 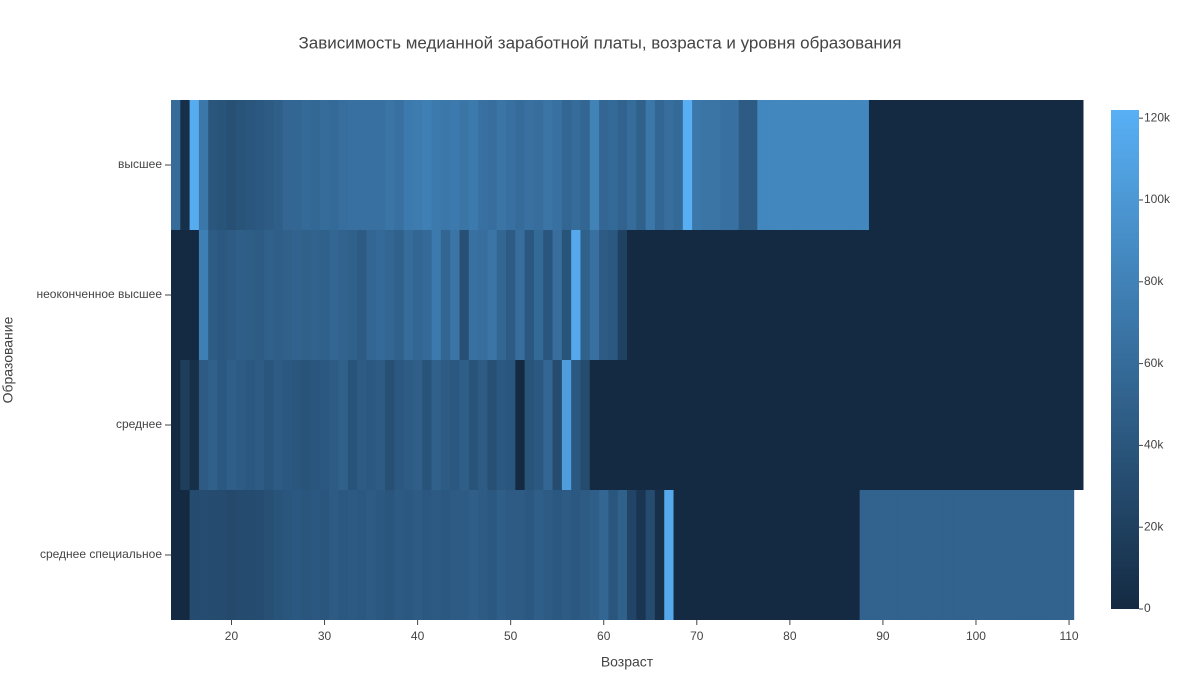 I want to click on y-tick-label: среднее, so click(x=139, y=424).